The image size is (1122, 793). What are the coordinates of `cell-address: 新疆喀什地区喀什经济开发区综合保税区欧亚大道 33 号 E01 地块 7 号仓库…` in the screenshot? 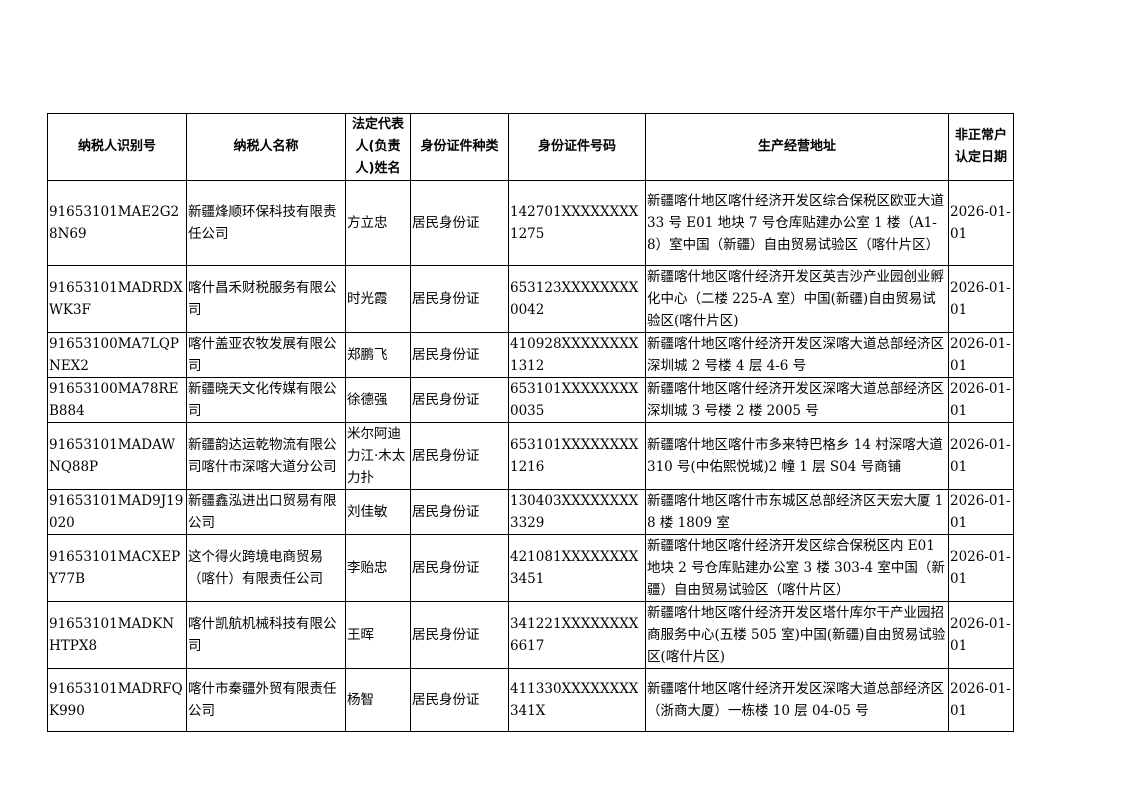 It's located at (797, 223).